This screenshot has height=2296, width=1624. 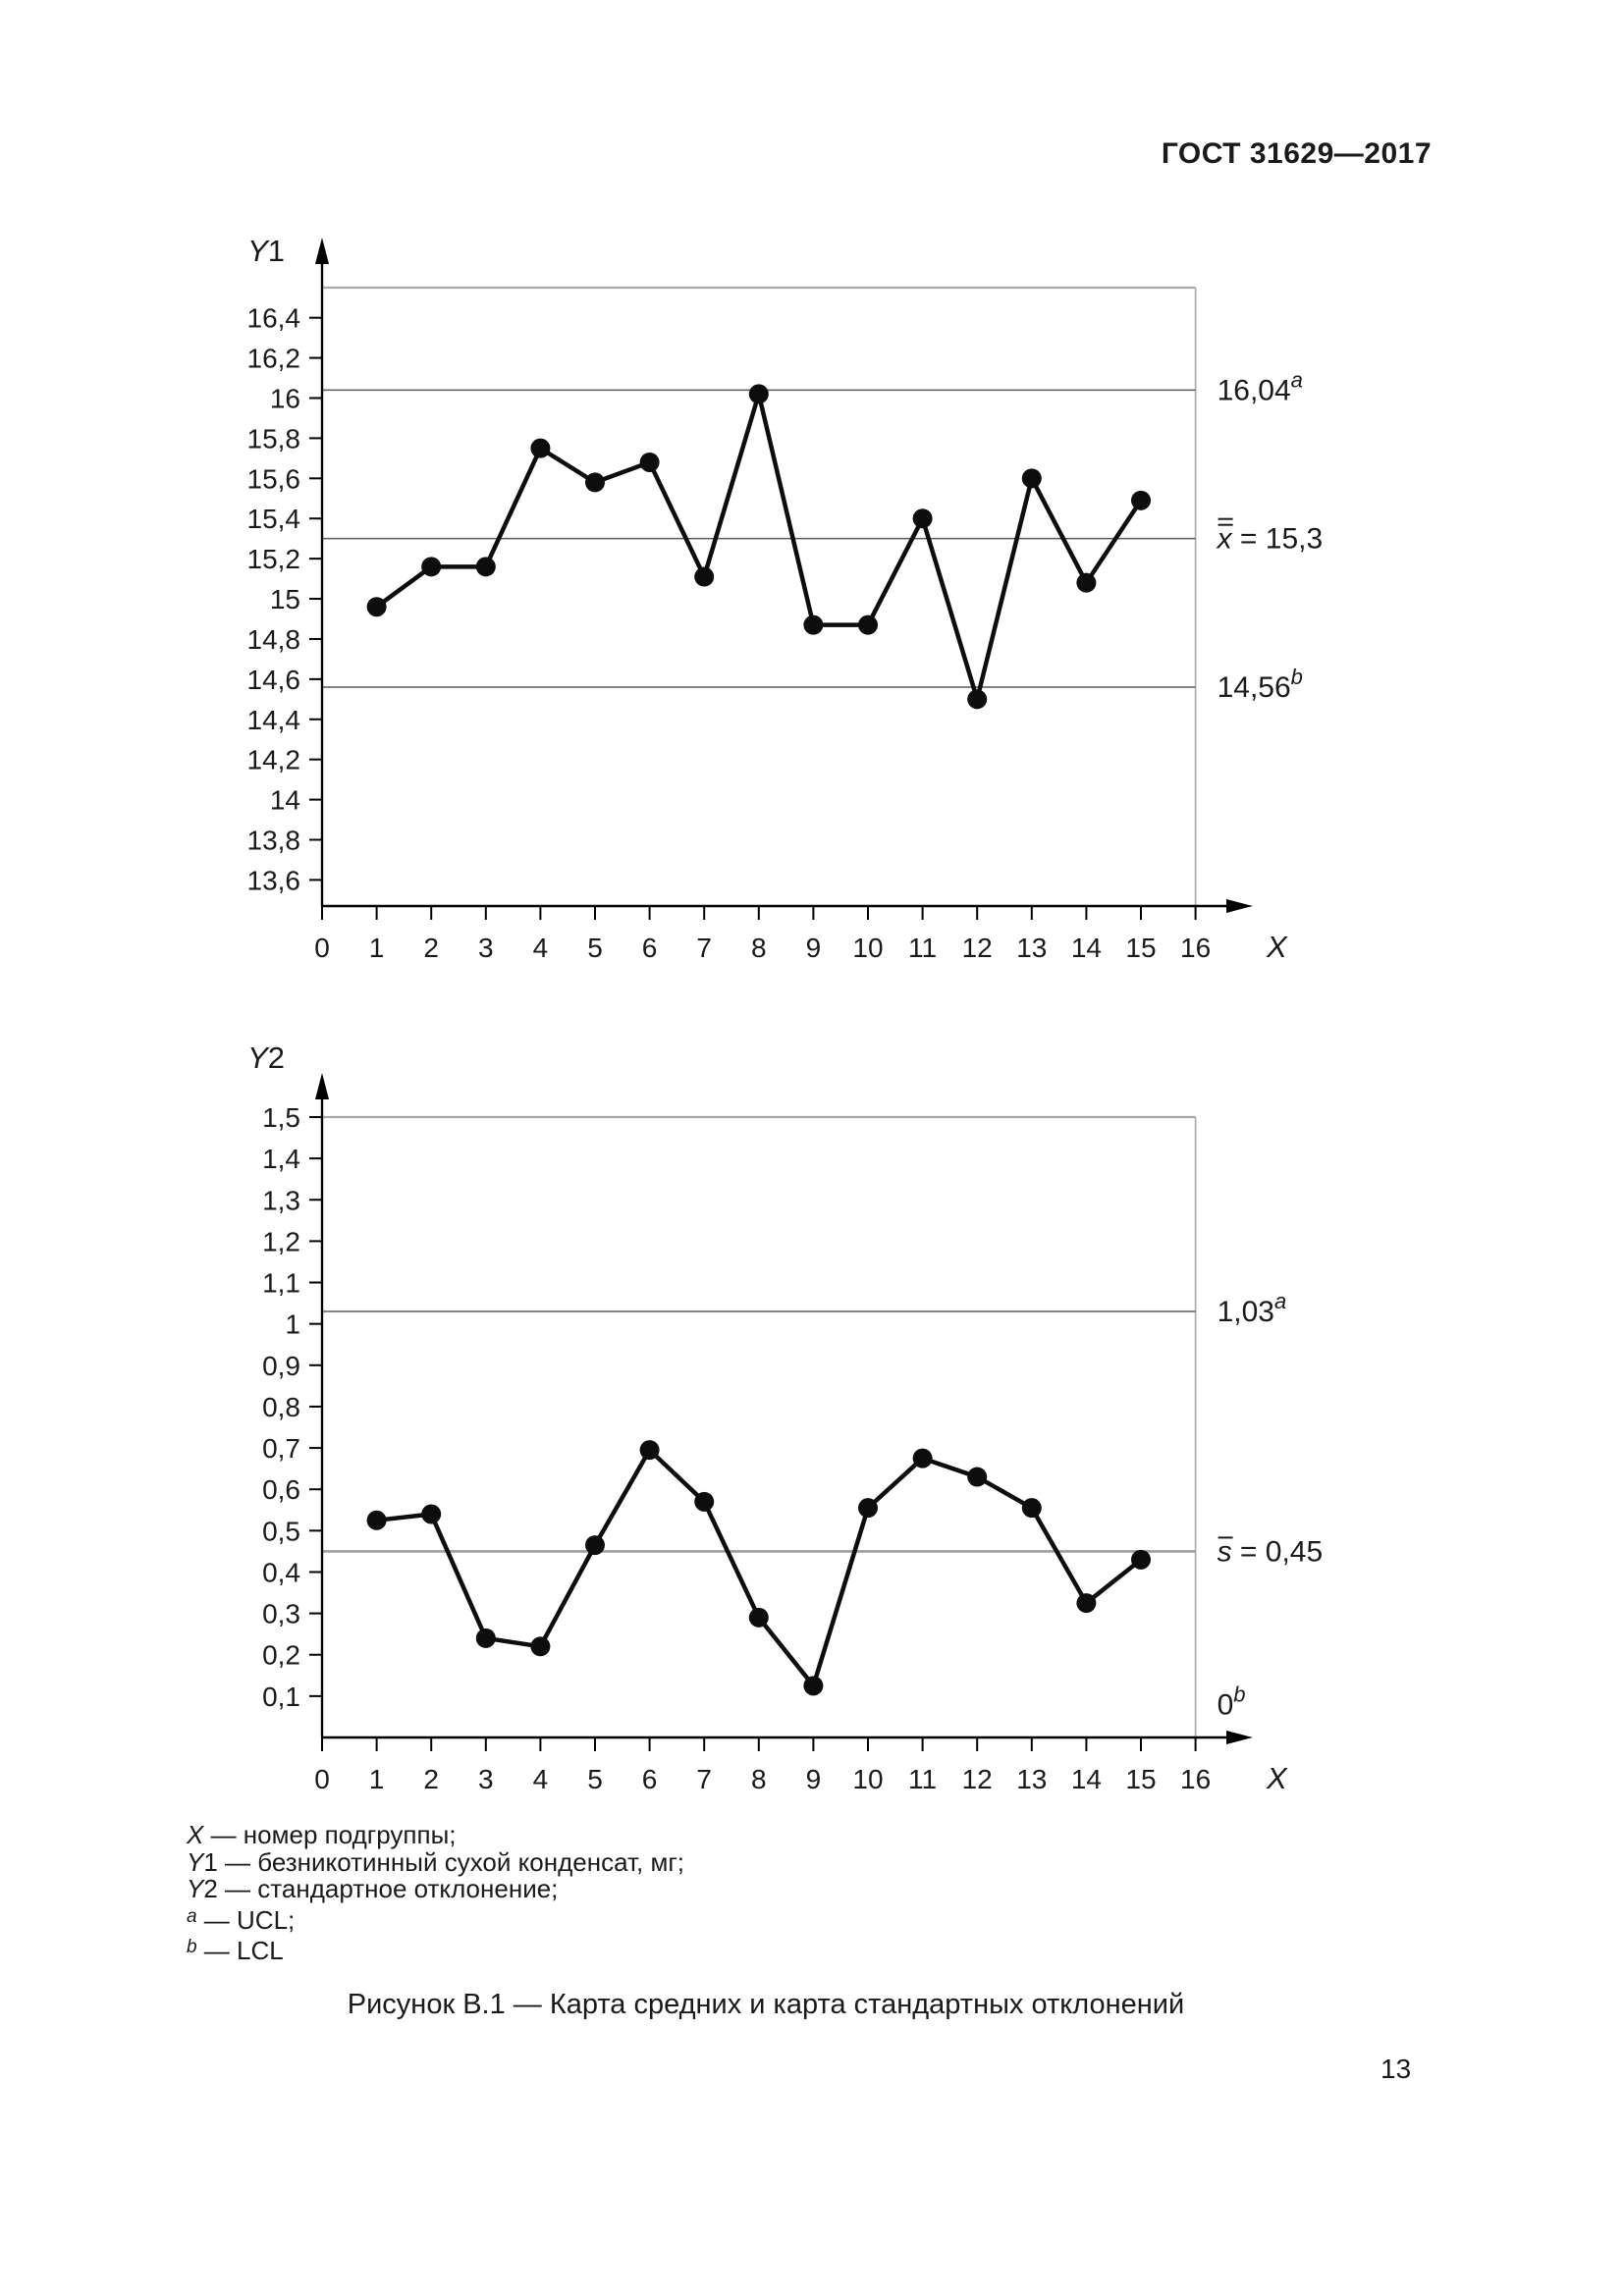 I want to click on y-tick-label: 1, so click(x=292, y=1325).